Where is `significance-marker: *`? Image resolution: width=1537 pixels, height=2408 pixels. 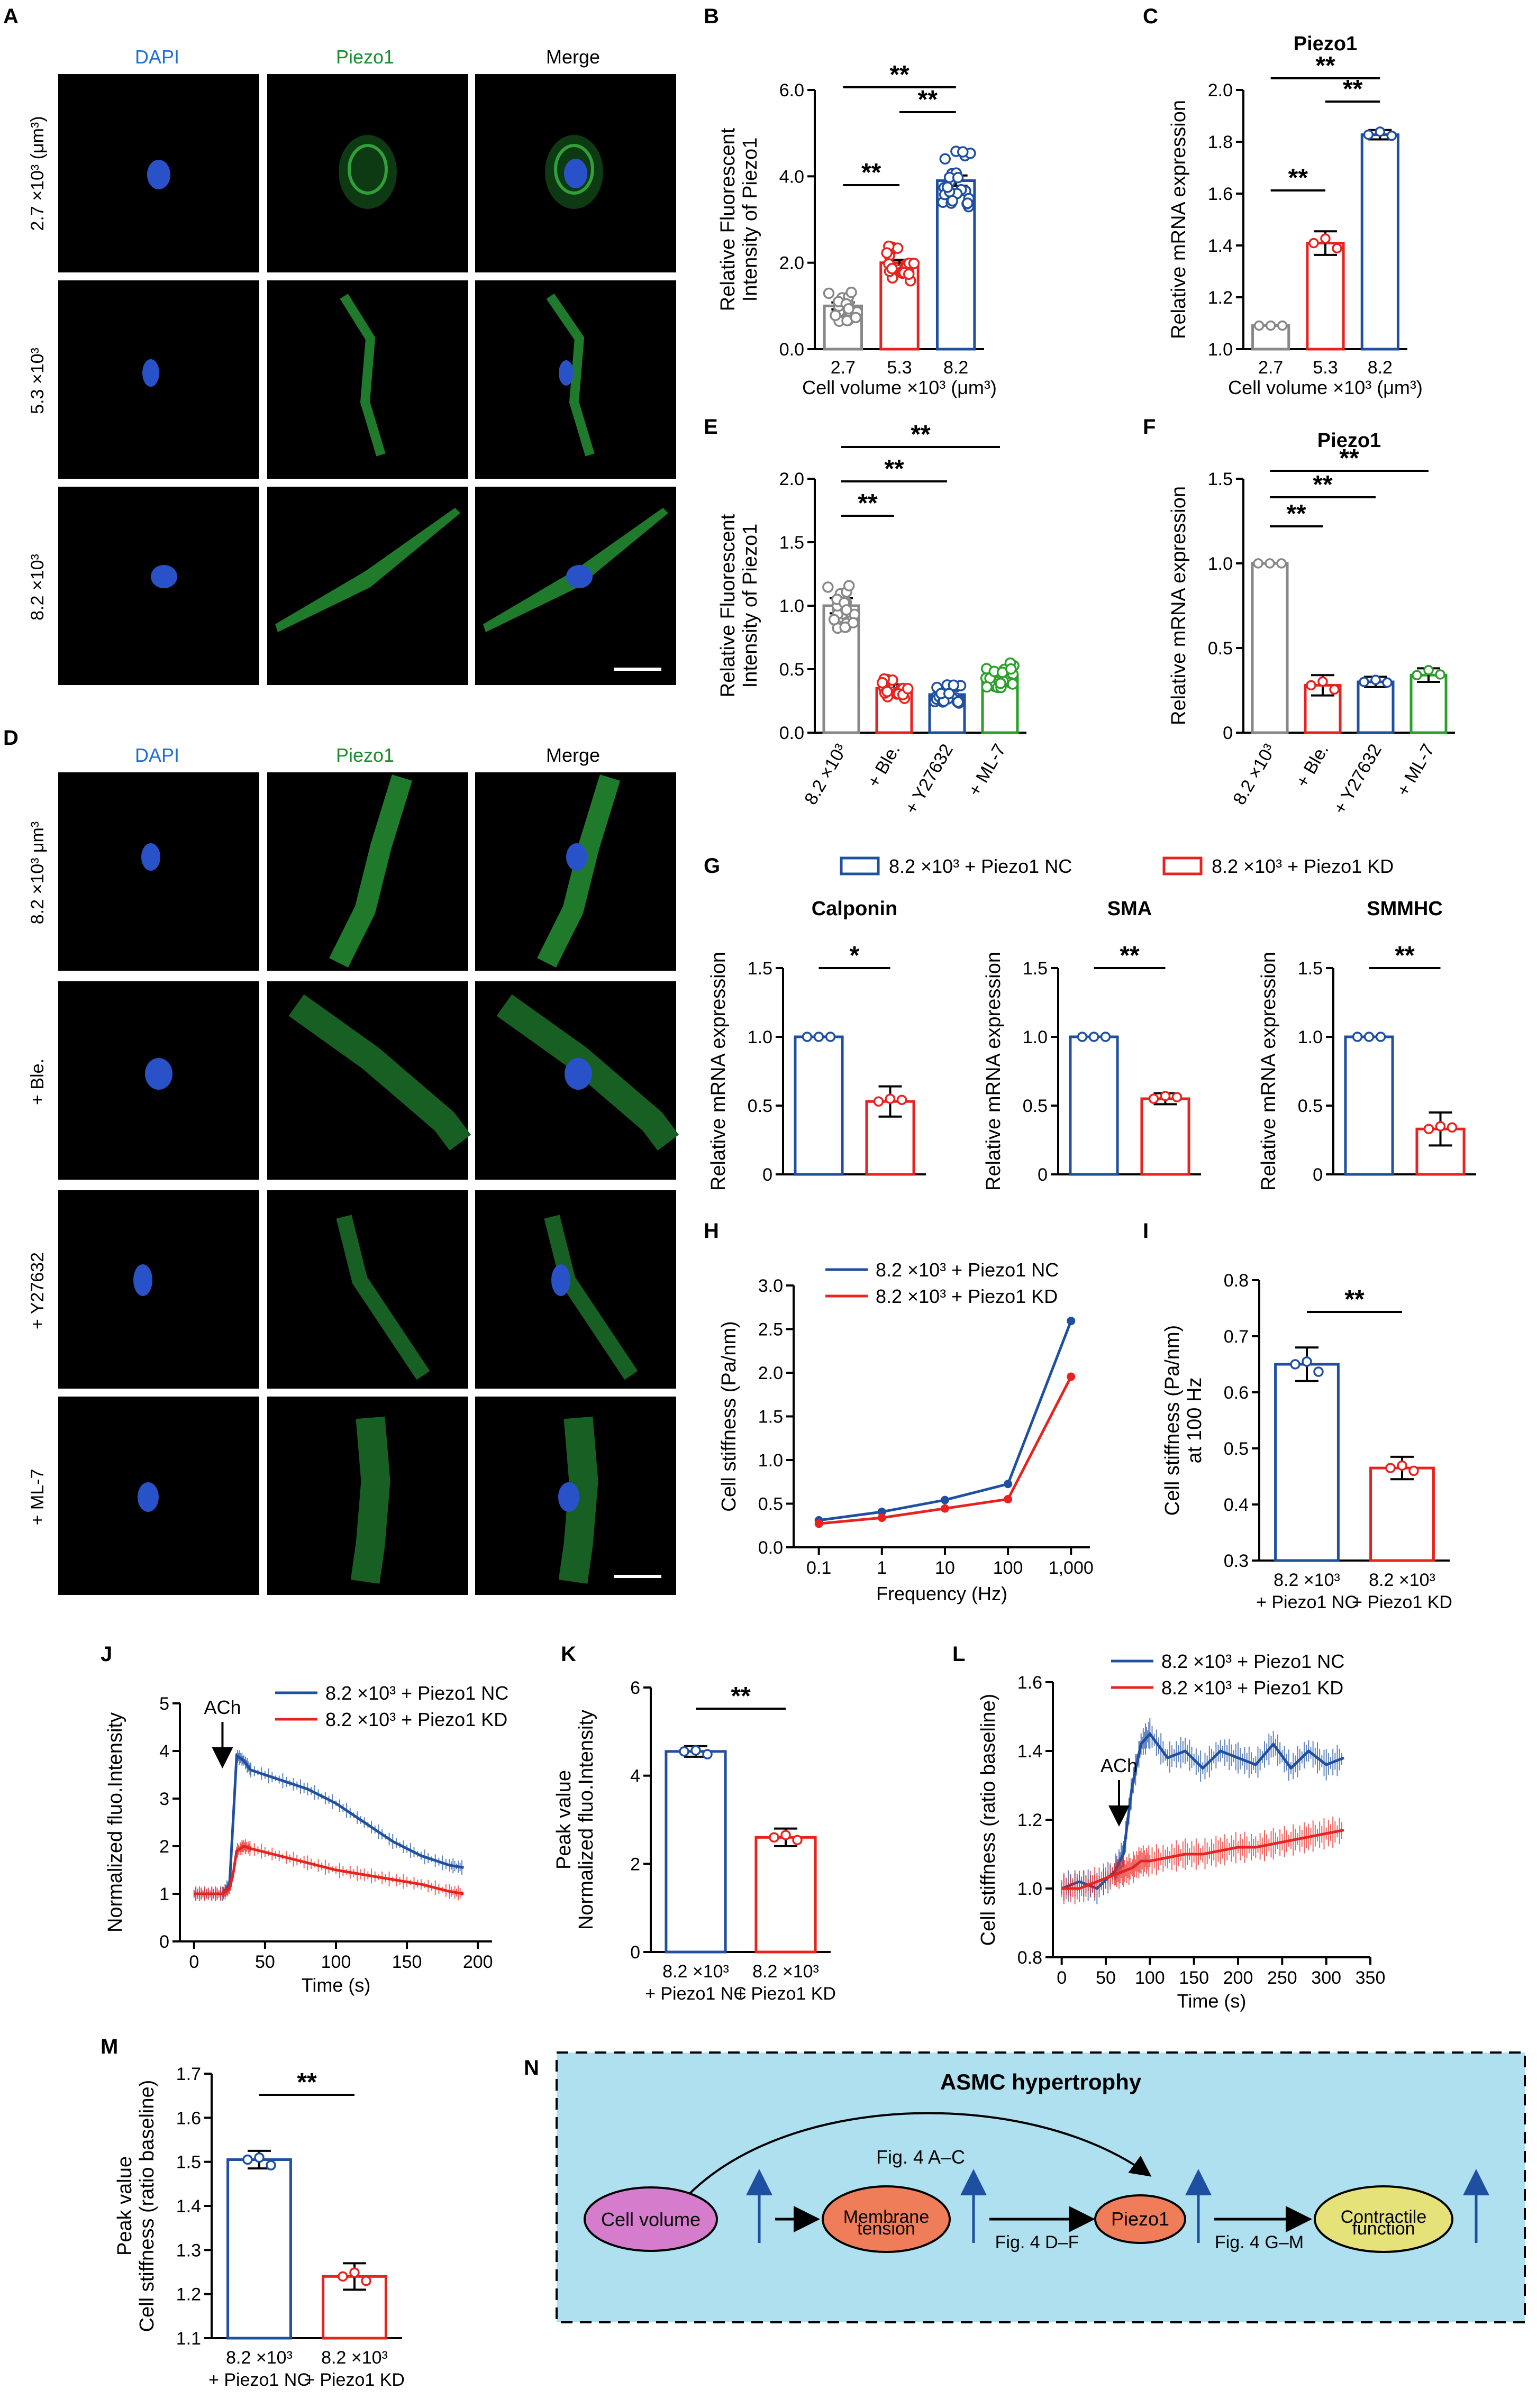
significance-marker: * is located at coordinates (855, 956).